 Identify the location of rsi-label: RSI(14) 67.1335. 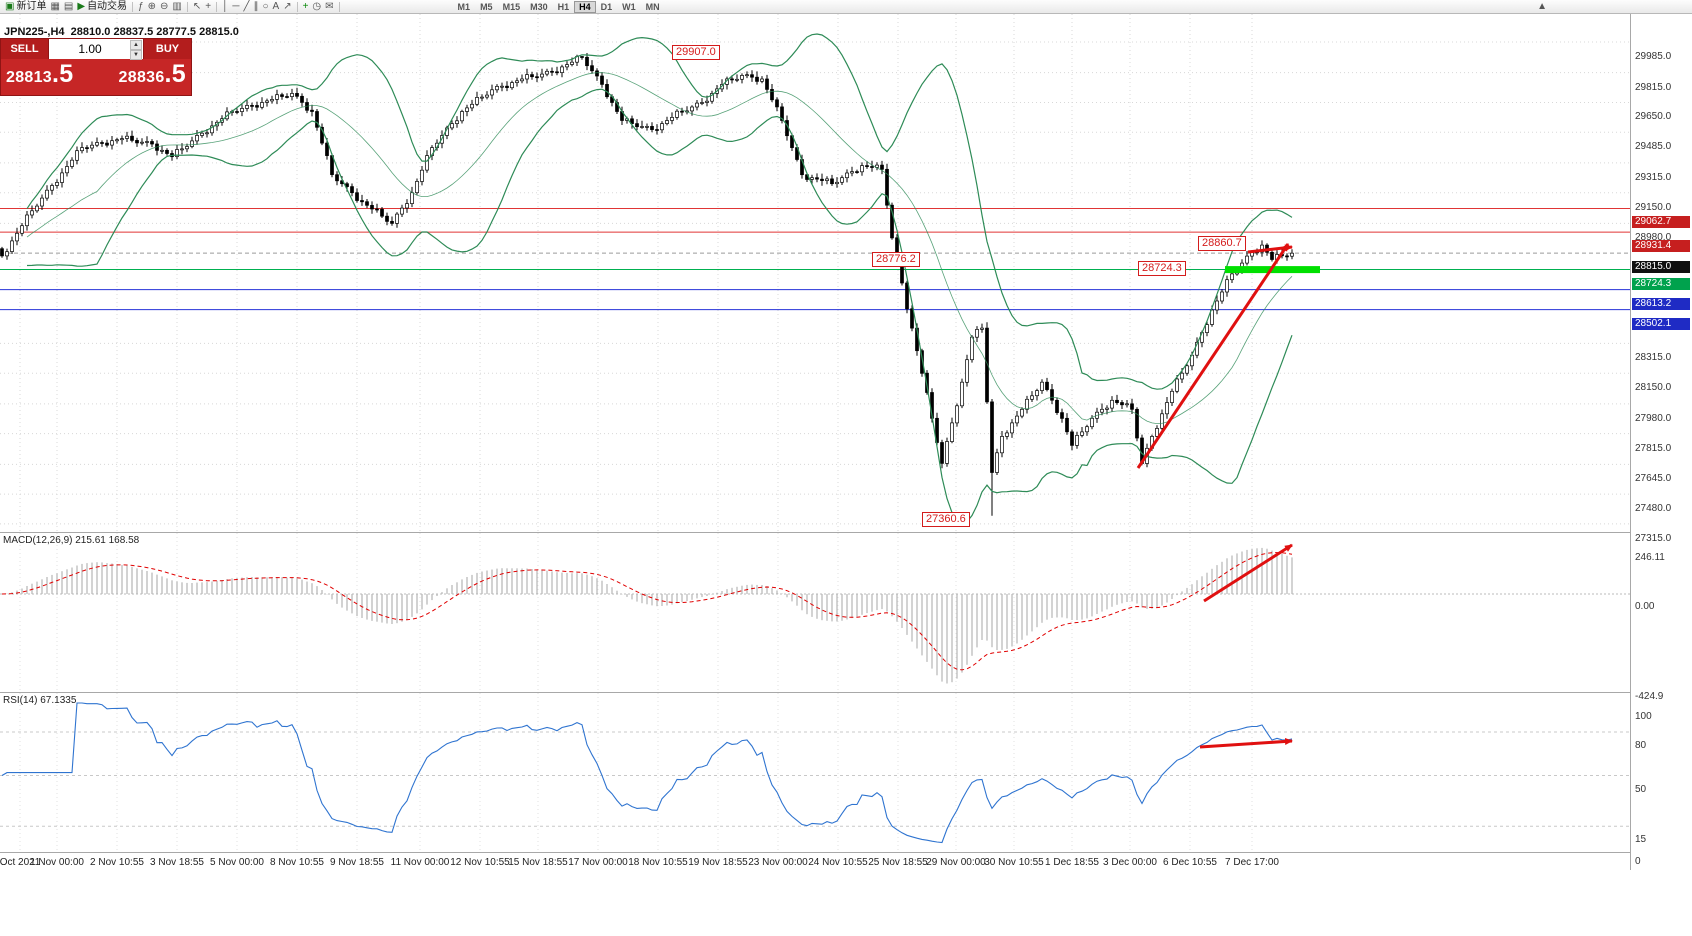
(40, 700).